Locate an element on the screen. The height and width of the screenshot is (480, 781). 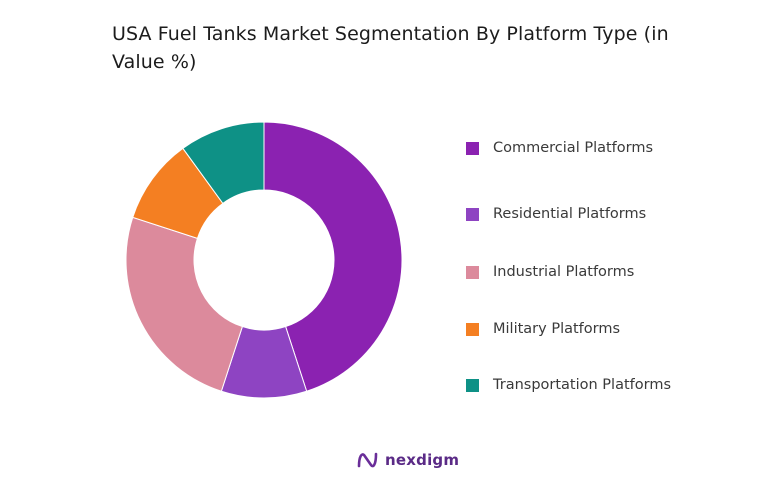
legend-item-residential-platforms: Residential Platforms is located at coordinates (556, 214).